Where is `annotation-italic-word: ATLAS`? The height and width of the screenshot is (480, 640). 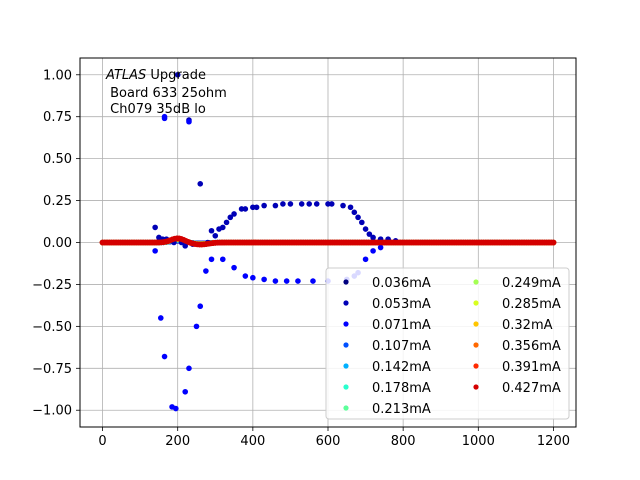
annotation-italic-word: ATLAS is located at coordinates (125, 75).